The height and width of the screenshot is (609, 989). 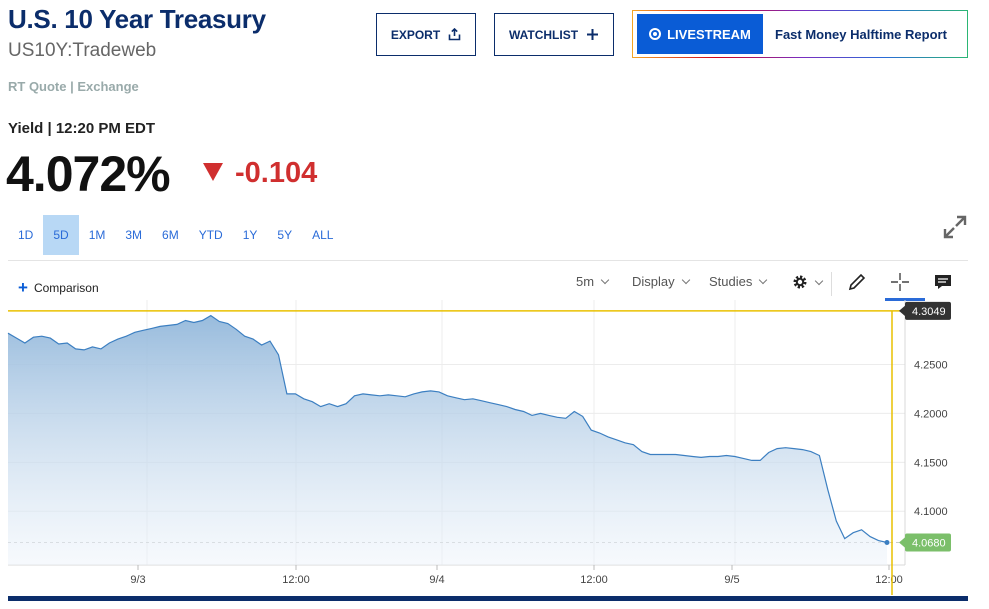 I want to click on range-6m: 6M, so click(x=170, y=235).